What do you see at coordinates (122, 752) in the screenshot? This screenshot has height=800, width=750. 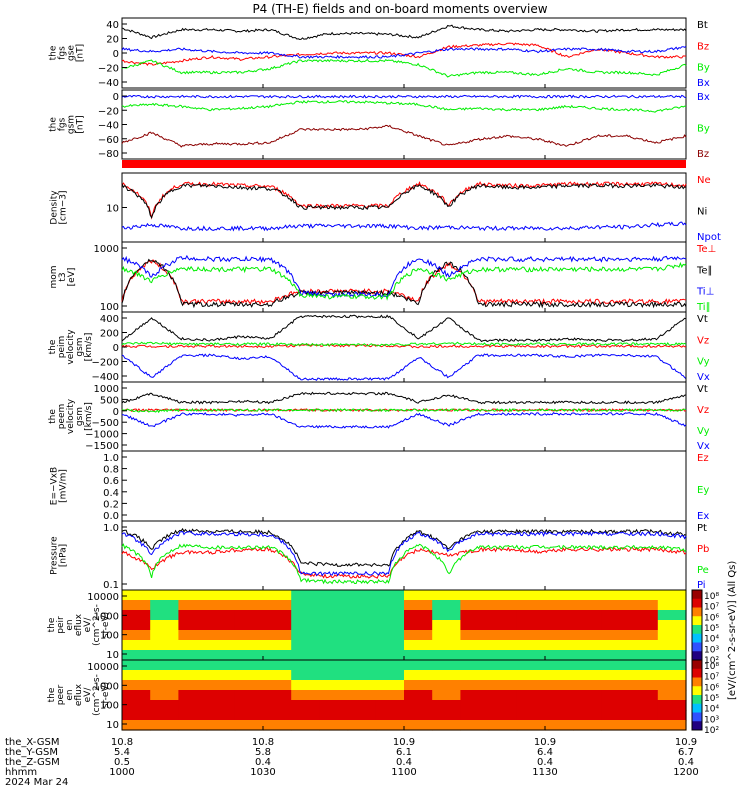 I see `x-row-value: 5.4` at bounding box center [122, 752].